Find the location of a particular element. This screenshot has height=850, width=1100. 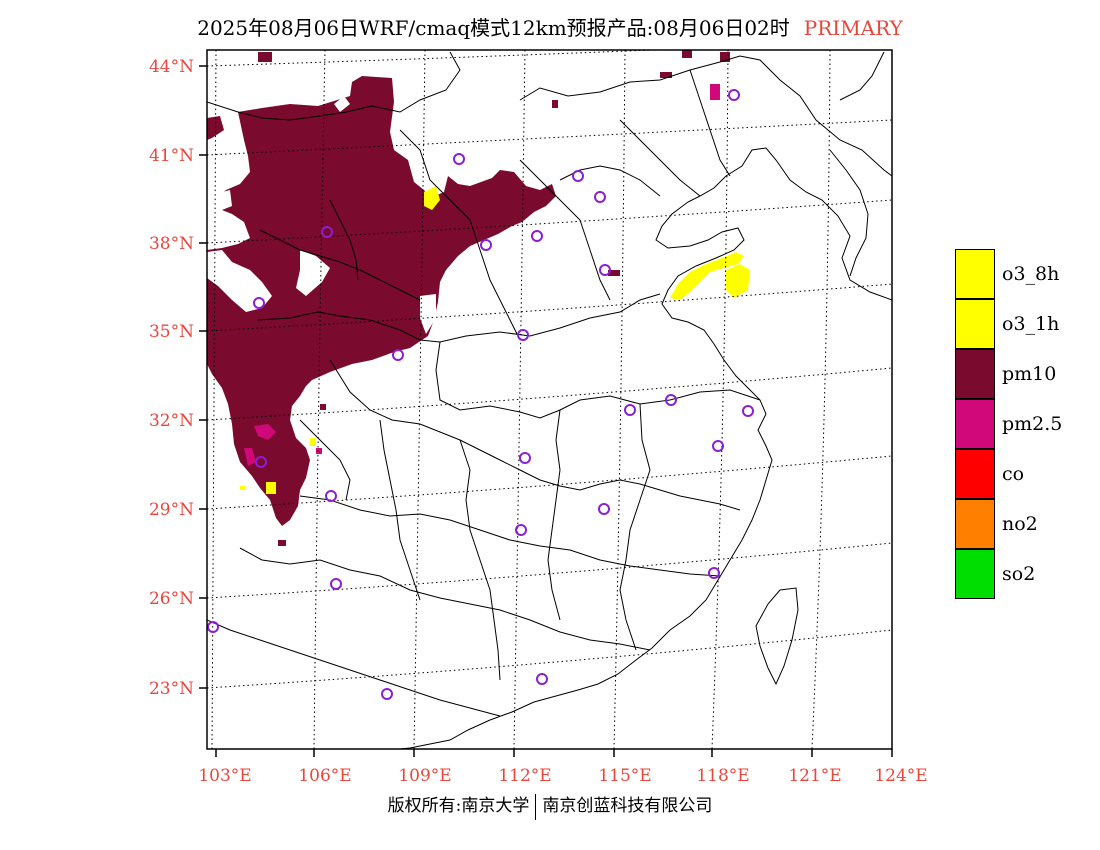

lat-label: 32°N is located at coordinates (171, 421).